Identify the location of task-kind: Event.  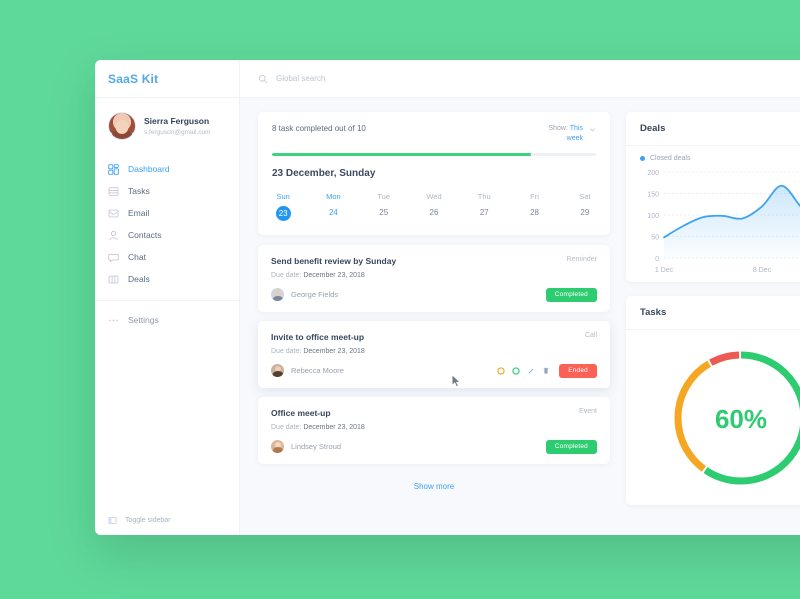
(588, 411).